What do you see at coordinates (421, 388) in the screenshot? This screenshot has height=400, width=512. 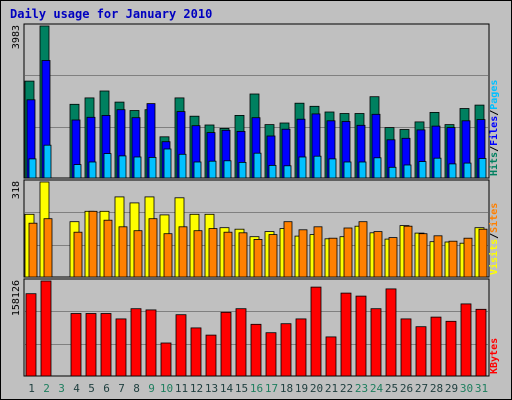 I see `x-label-27: 27` at bounding box center [421, 388].